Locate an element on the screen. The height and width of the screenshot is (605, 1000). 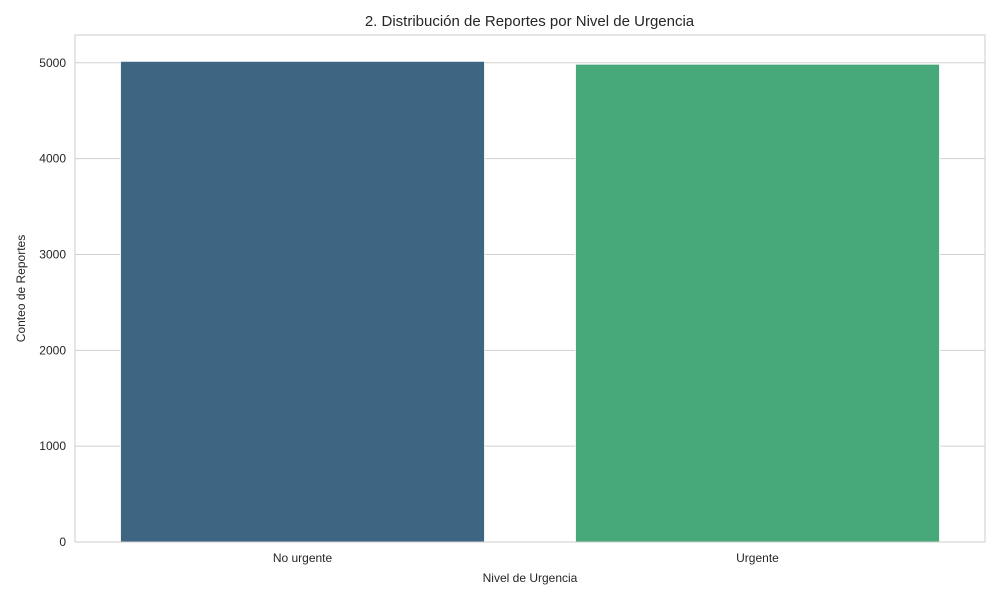
x-tick-label: No urgente is located at coordinates (303, 558).